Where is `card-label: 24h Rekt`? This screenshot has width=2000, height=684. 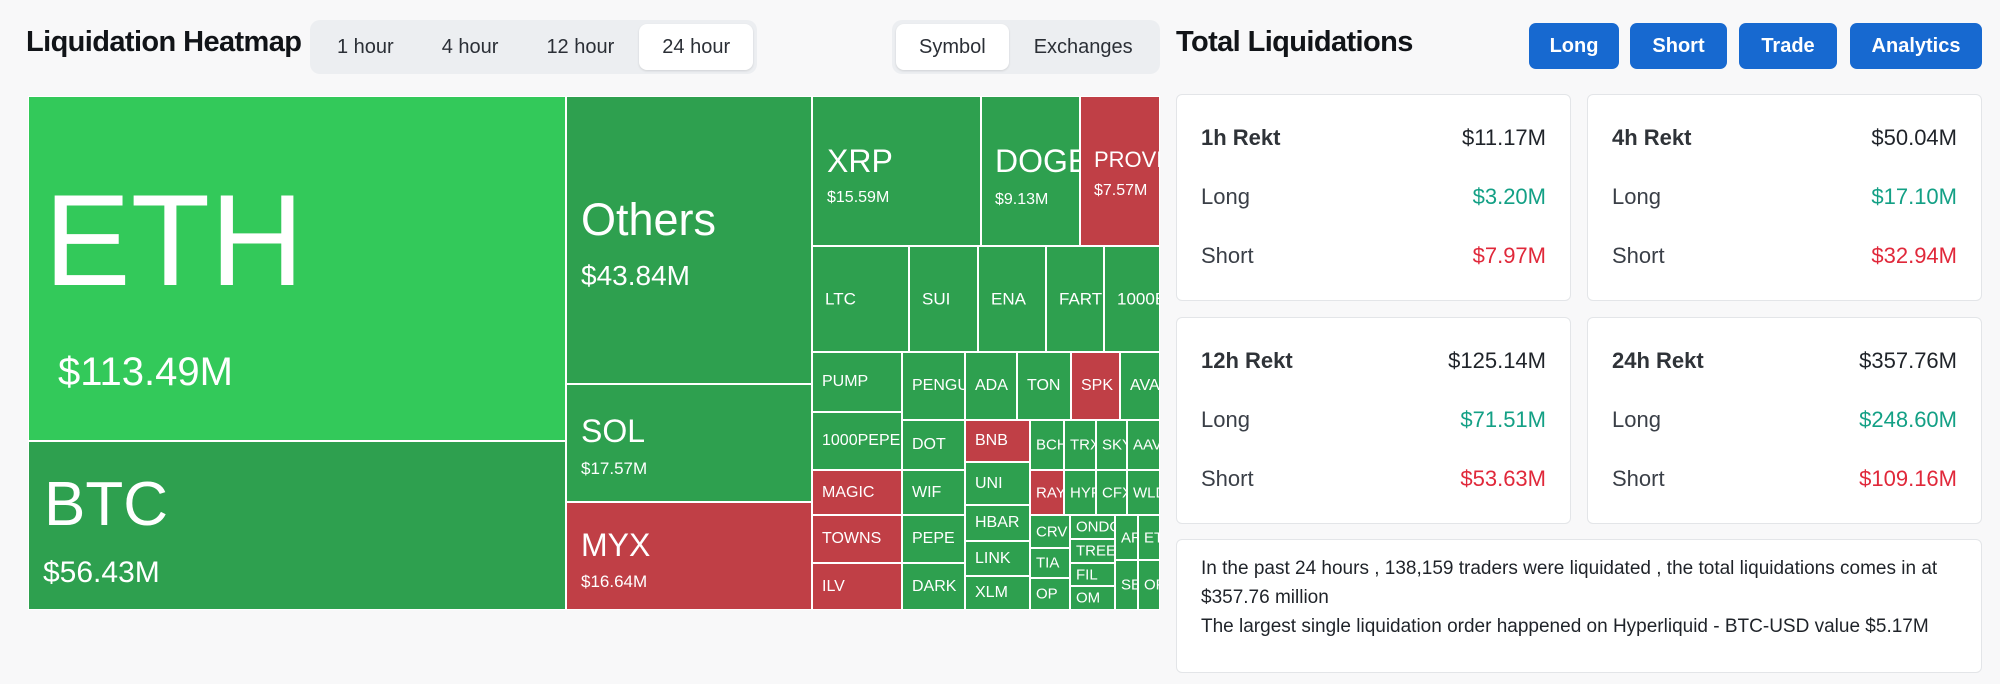
card-label: 24h Rekt is located at coordinates (1658, 360).